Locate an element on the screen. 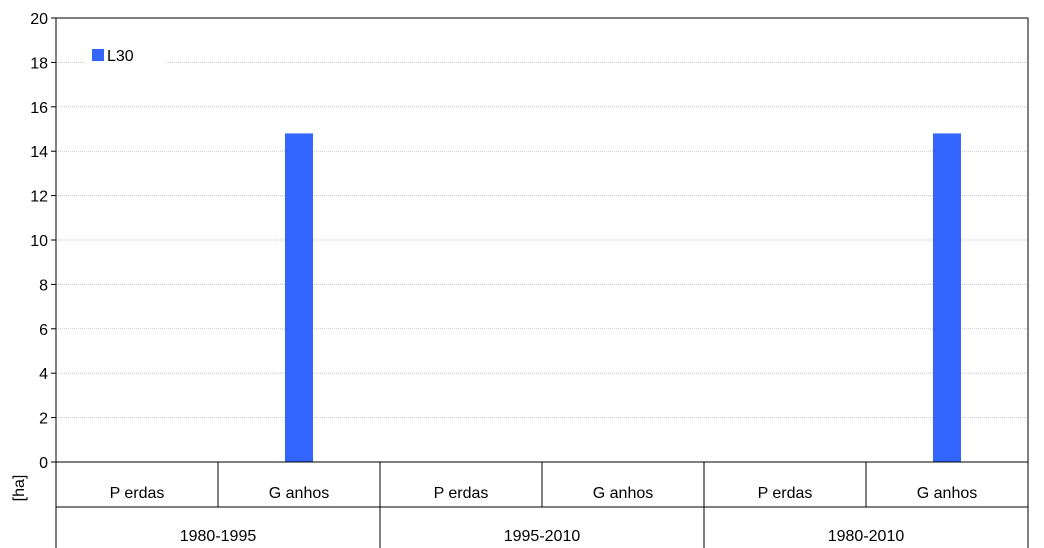 This screenshot has width=1044, height=548. y-tick-label: 14 is located at coordinates (39, 152).